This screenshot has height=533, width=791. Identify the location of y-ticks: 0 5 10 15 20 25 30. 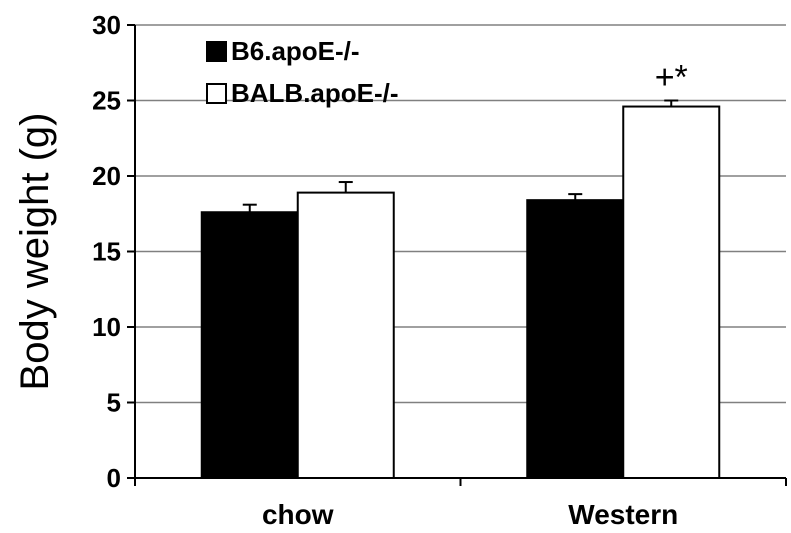
(113, 251).